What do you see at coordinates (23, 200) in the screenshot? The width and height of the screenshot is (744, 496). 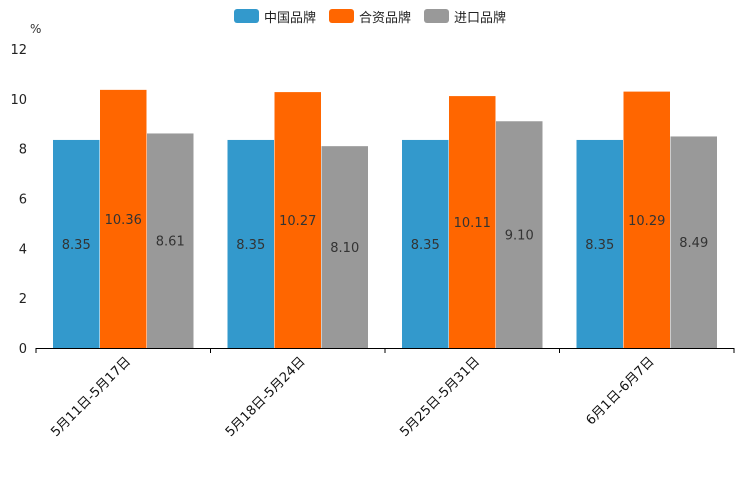 I see `y-tick-label-6: 6` at bounding box center [23, 200].